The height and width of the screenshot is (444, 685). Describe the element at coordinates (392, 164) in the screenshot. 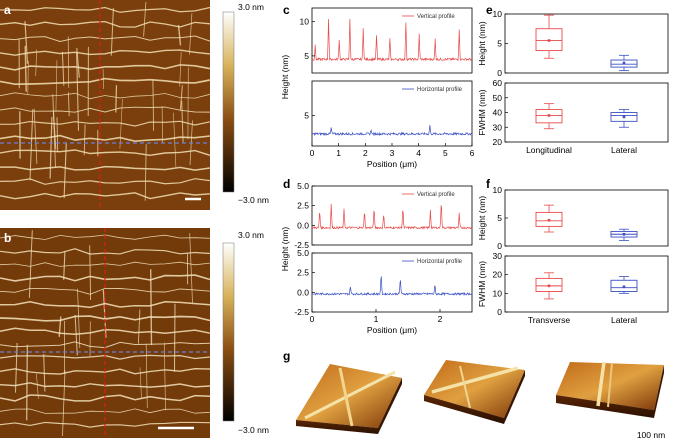

I see `chart-c-xlabel: Position (μm)` at that location.